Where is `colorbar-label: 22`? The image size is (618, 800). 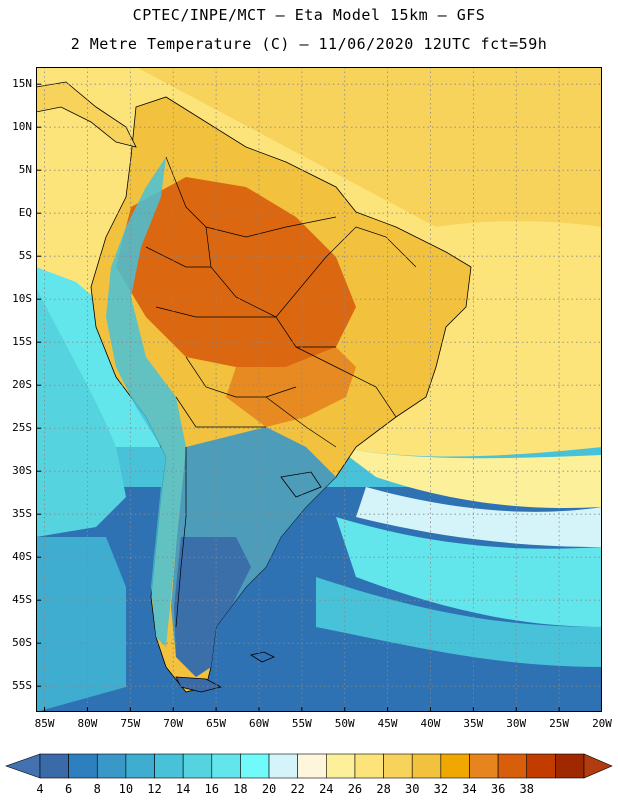 colorbar-label: 22 is located at coordinates (297, 789).